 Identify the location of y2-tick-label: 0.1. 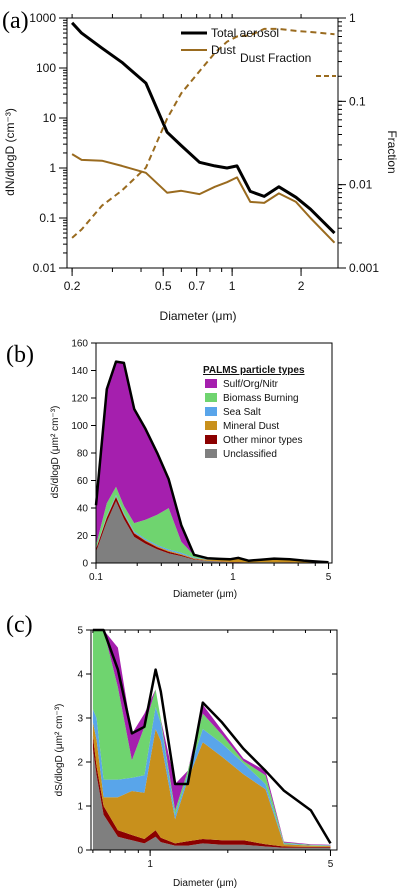
(357, 101).